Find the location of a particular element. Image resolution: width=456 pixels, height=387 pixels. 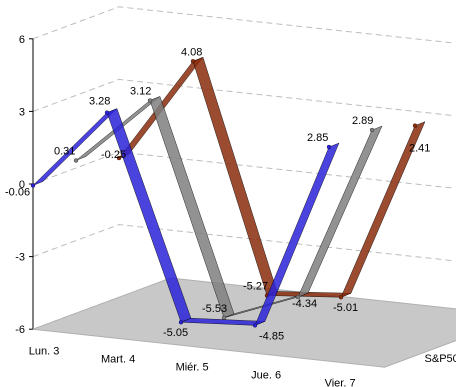

data-label-nasdaq: -5.53 is located at coordinates (214, 309).